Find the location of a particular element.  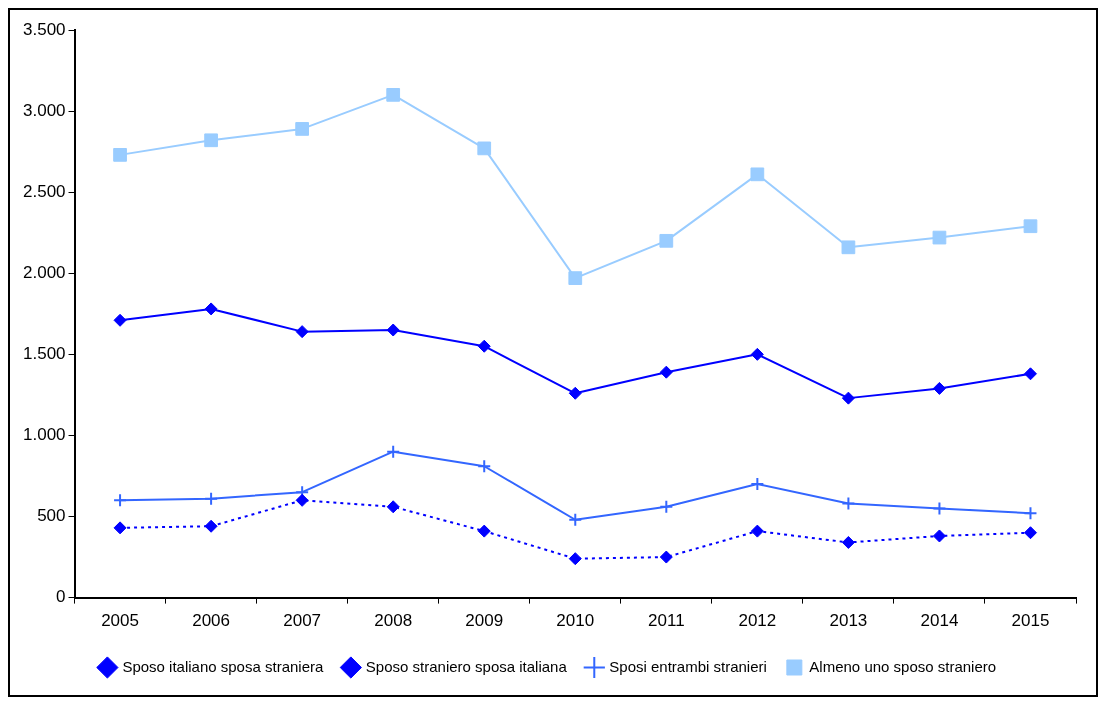

y-tick-label: 0 is located at coordinates (61, 597).